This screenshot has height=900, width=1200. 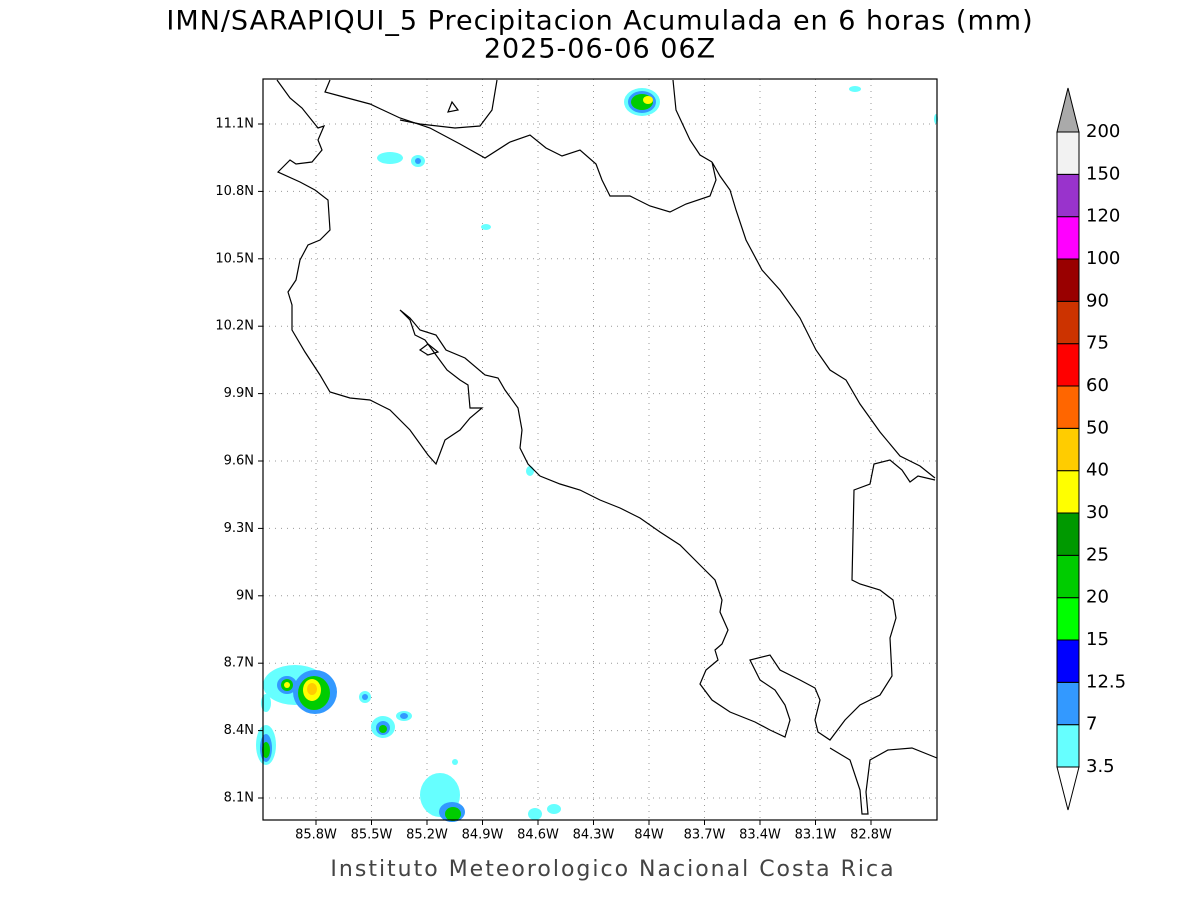 I want to click on lat-label: 9.3N, so click(x=239, y=528).